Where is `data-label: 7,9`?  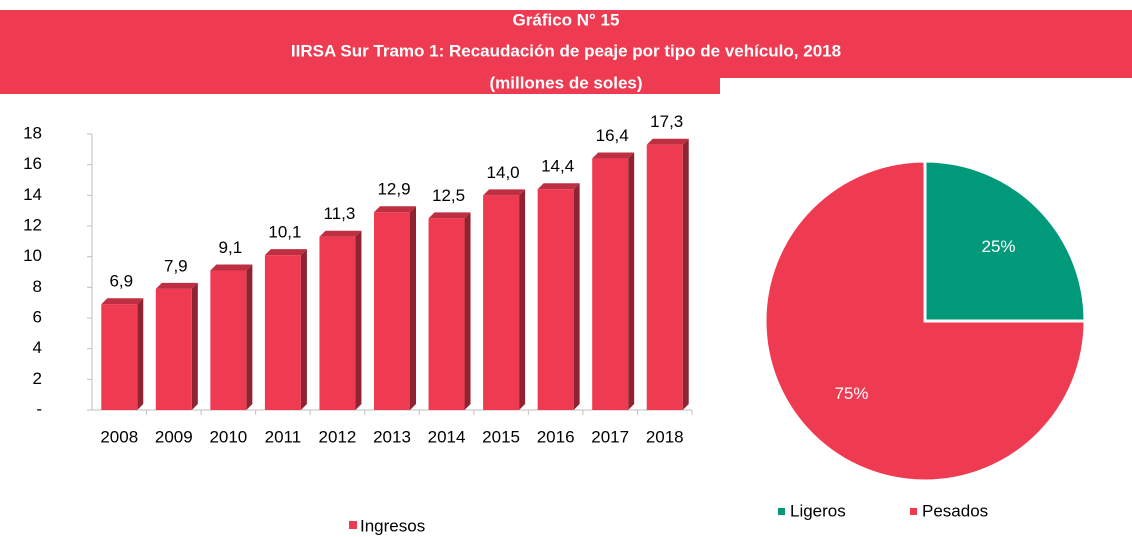
data-label: 7,9 is located at coordinates (176, 265).